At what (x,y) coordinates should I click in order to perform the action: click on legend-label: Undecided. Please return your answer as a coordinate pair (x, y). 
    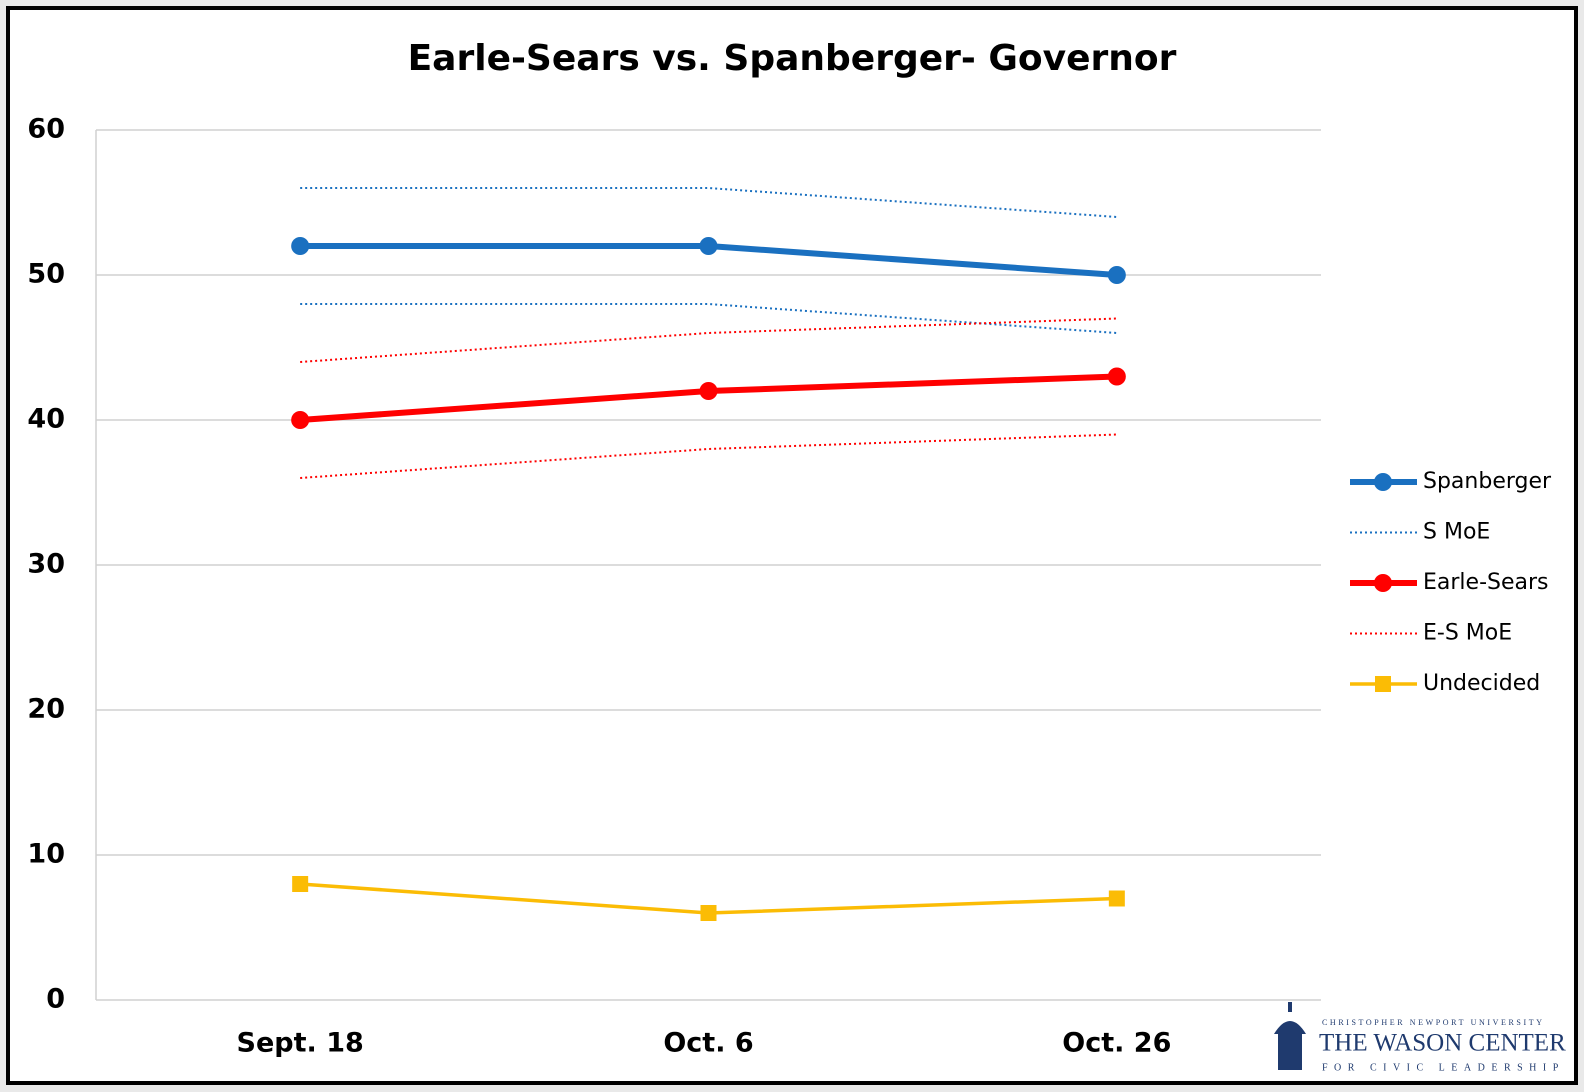
    Looking at the image, I should click on (1481, 683).